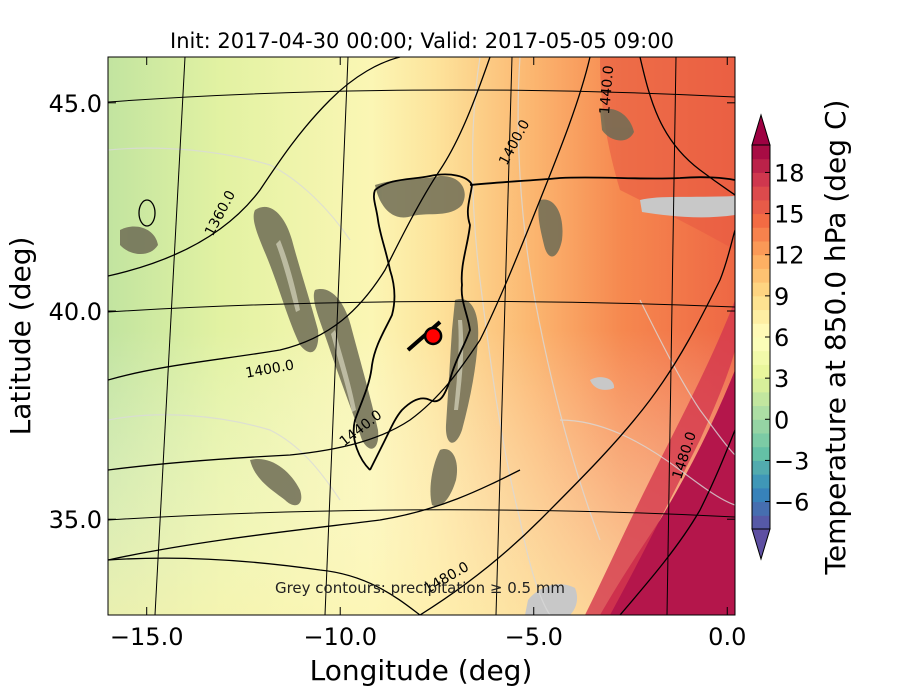 This screenshot has width=900, height=700. What do you see at coordinates (340, 637) in the screenshot?
I see `x-tick-label: −10.0` at bounding box center [340, 637].